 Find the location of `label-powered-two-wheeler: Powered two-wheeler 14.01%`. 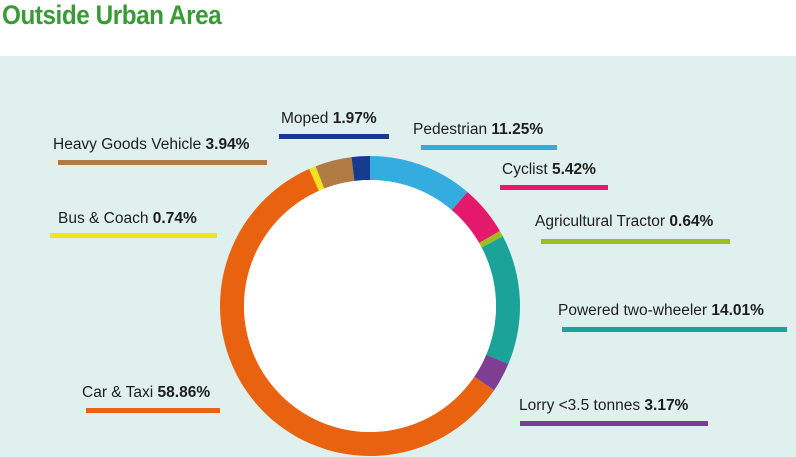

label-powered-two-wheeler: Powered two-wheeler 14.01% is located at coordinates (661, 311).